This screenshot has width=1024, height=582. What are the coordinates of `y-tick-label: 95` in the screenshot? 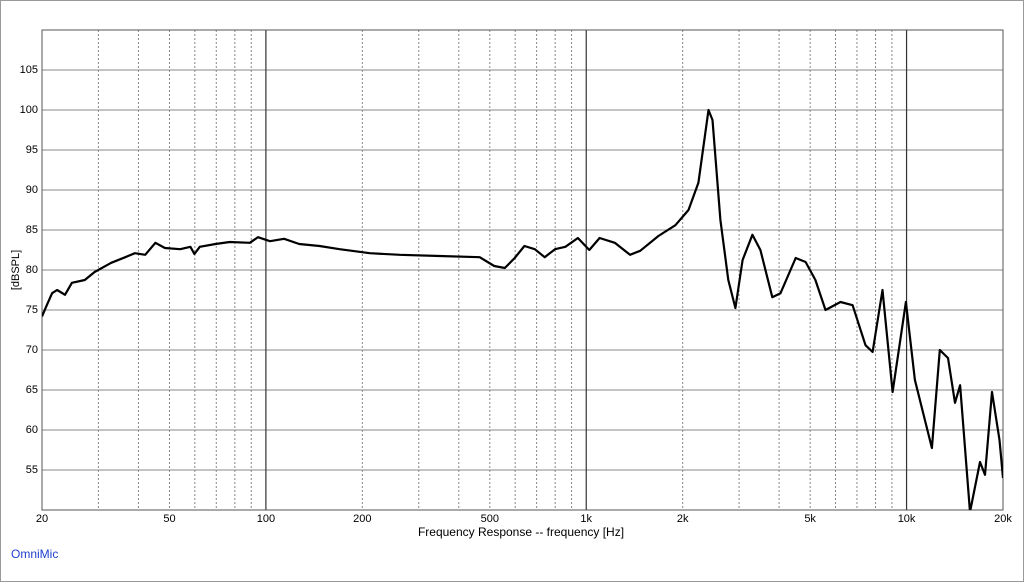 It's located at (32, 150).